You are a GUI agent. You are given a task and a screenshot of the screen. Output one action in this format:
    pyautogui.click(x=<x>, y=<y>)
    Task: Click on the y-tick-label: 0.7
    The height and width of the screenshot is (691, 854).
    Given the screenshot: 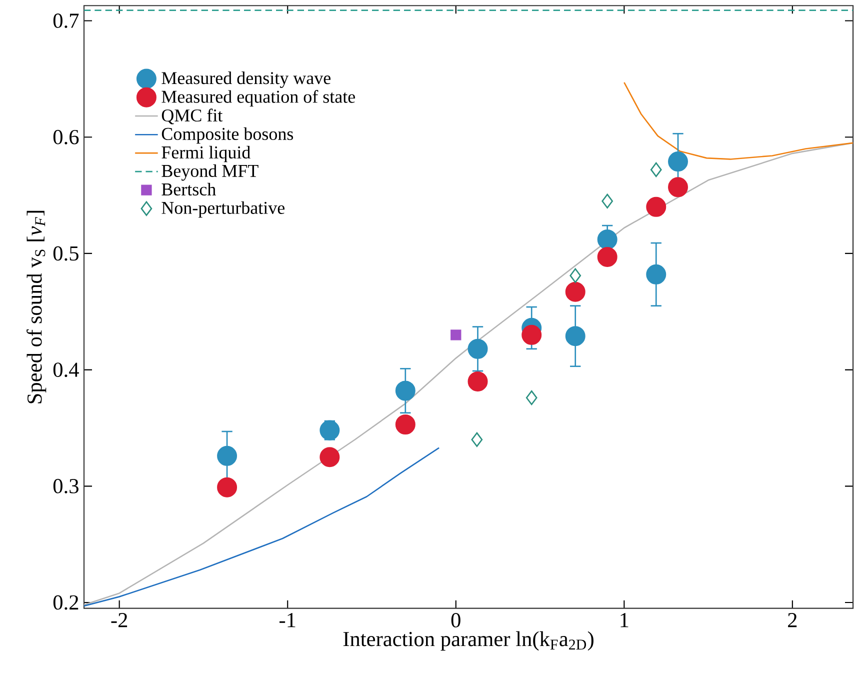 What is the action you would take?
    pyautogui.click(x=66, y=21)
    